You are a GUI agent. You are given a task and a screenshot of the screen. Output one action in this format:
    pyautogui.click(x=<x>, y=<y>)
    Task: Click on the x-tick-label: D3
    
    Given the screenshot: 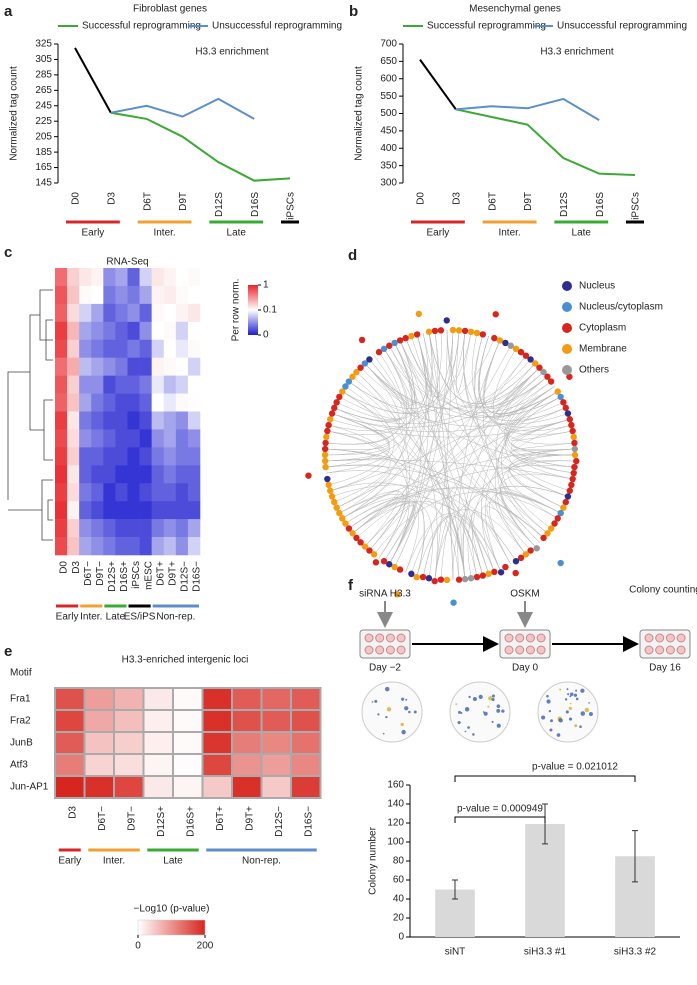 What is the action you would take?
    pyautogui.click(x=456, y=198)
    